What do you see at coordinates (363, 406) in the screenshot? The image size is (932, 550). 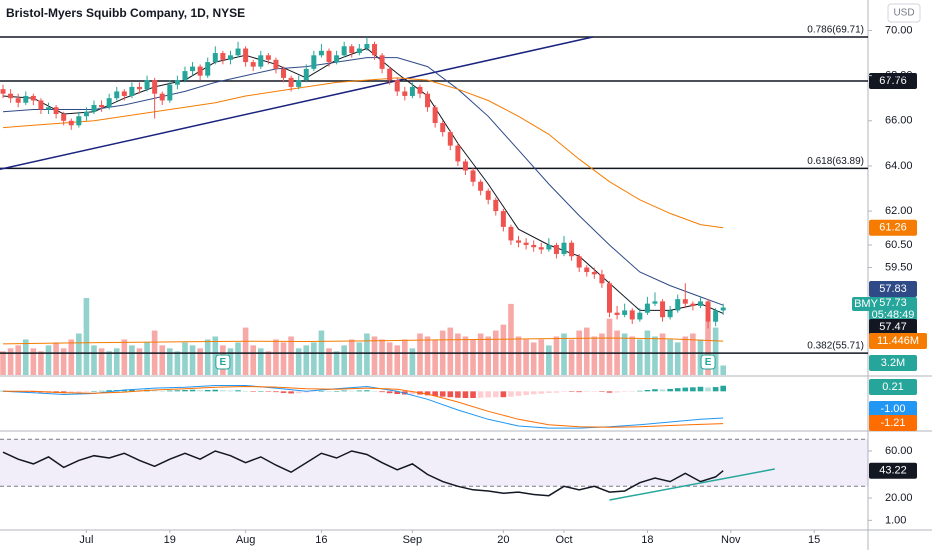 I see `macd-line` at bounding box center [363, 406].